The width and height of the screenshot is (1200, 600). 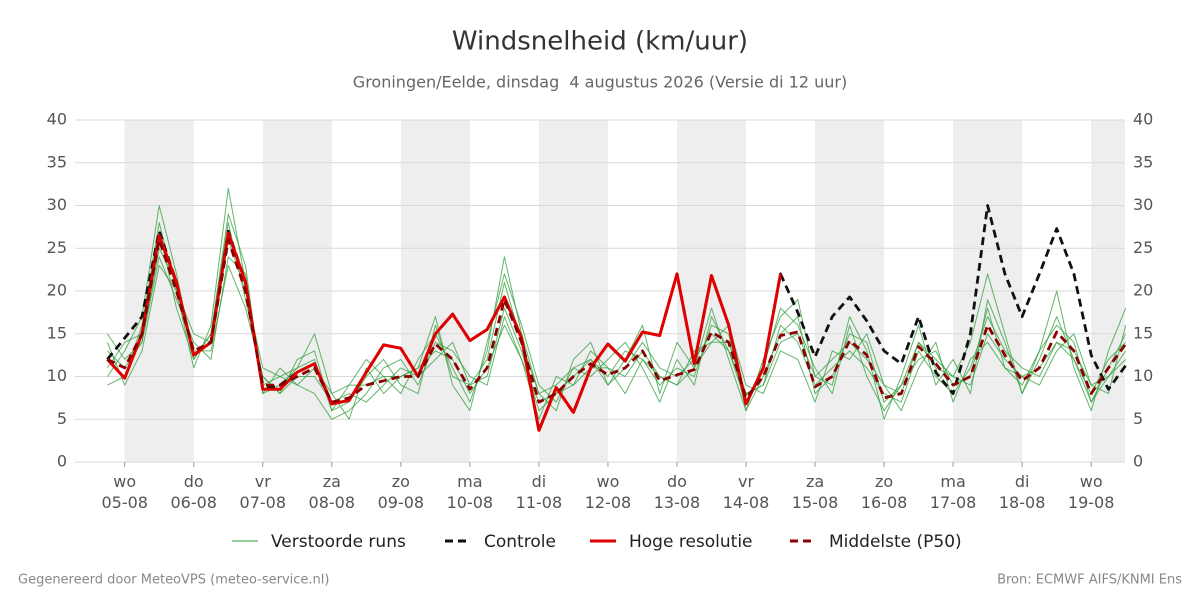 What do you see at coordinates (193, 492) in the screenshot?
I see `x-tick-label: do 06-08` at bounding box center [193, 492].